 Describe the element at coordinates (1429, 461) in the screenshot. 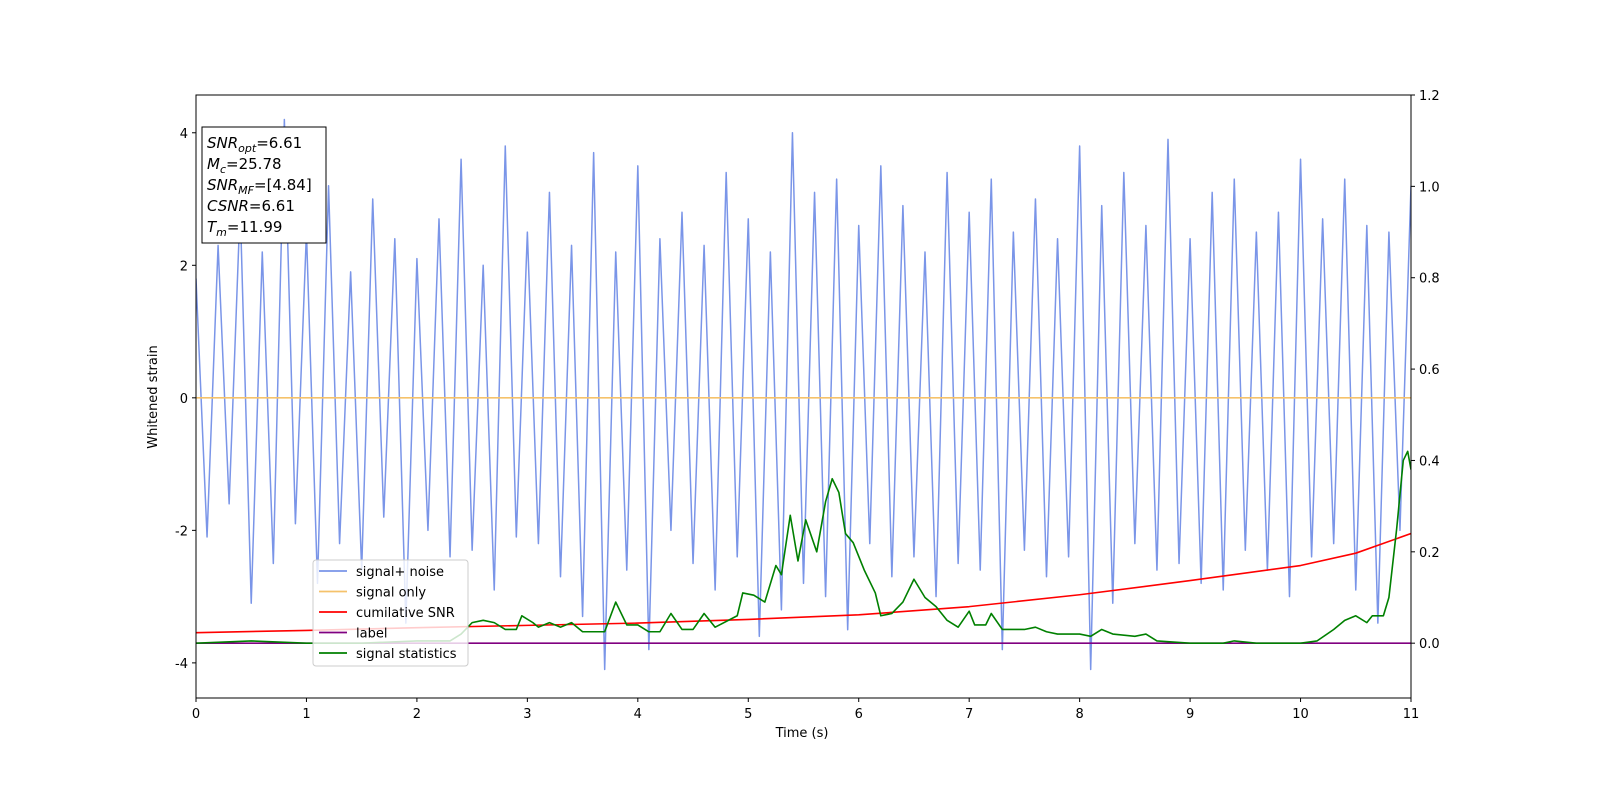

I see `y2-tick-label: 0.4` at that location.